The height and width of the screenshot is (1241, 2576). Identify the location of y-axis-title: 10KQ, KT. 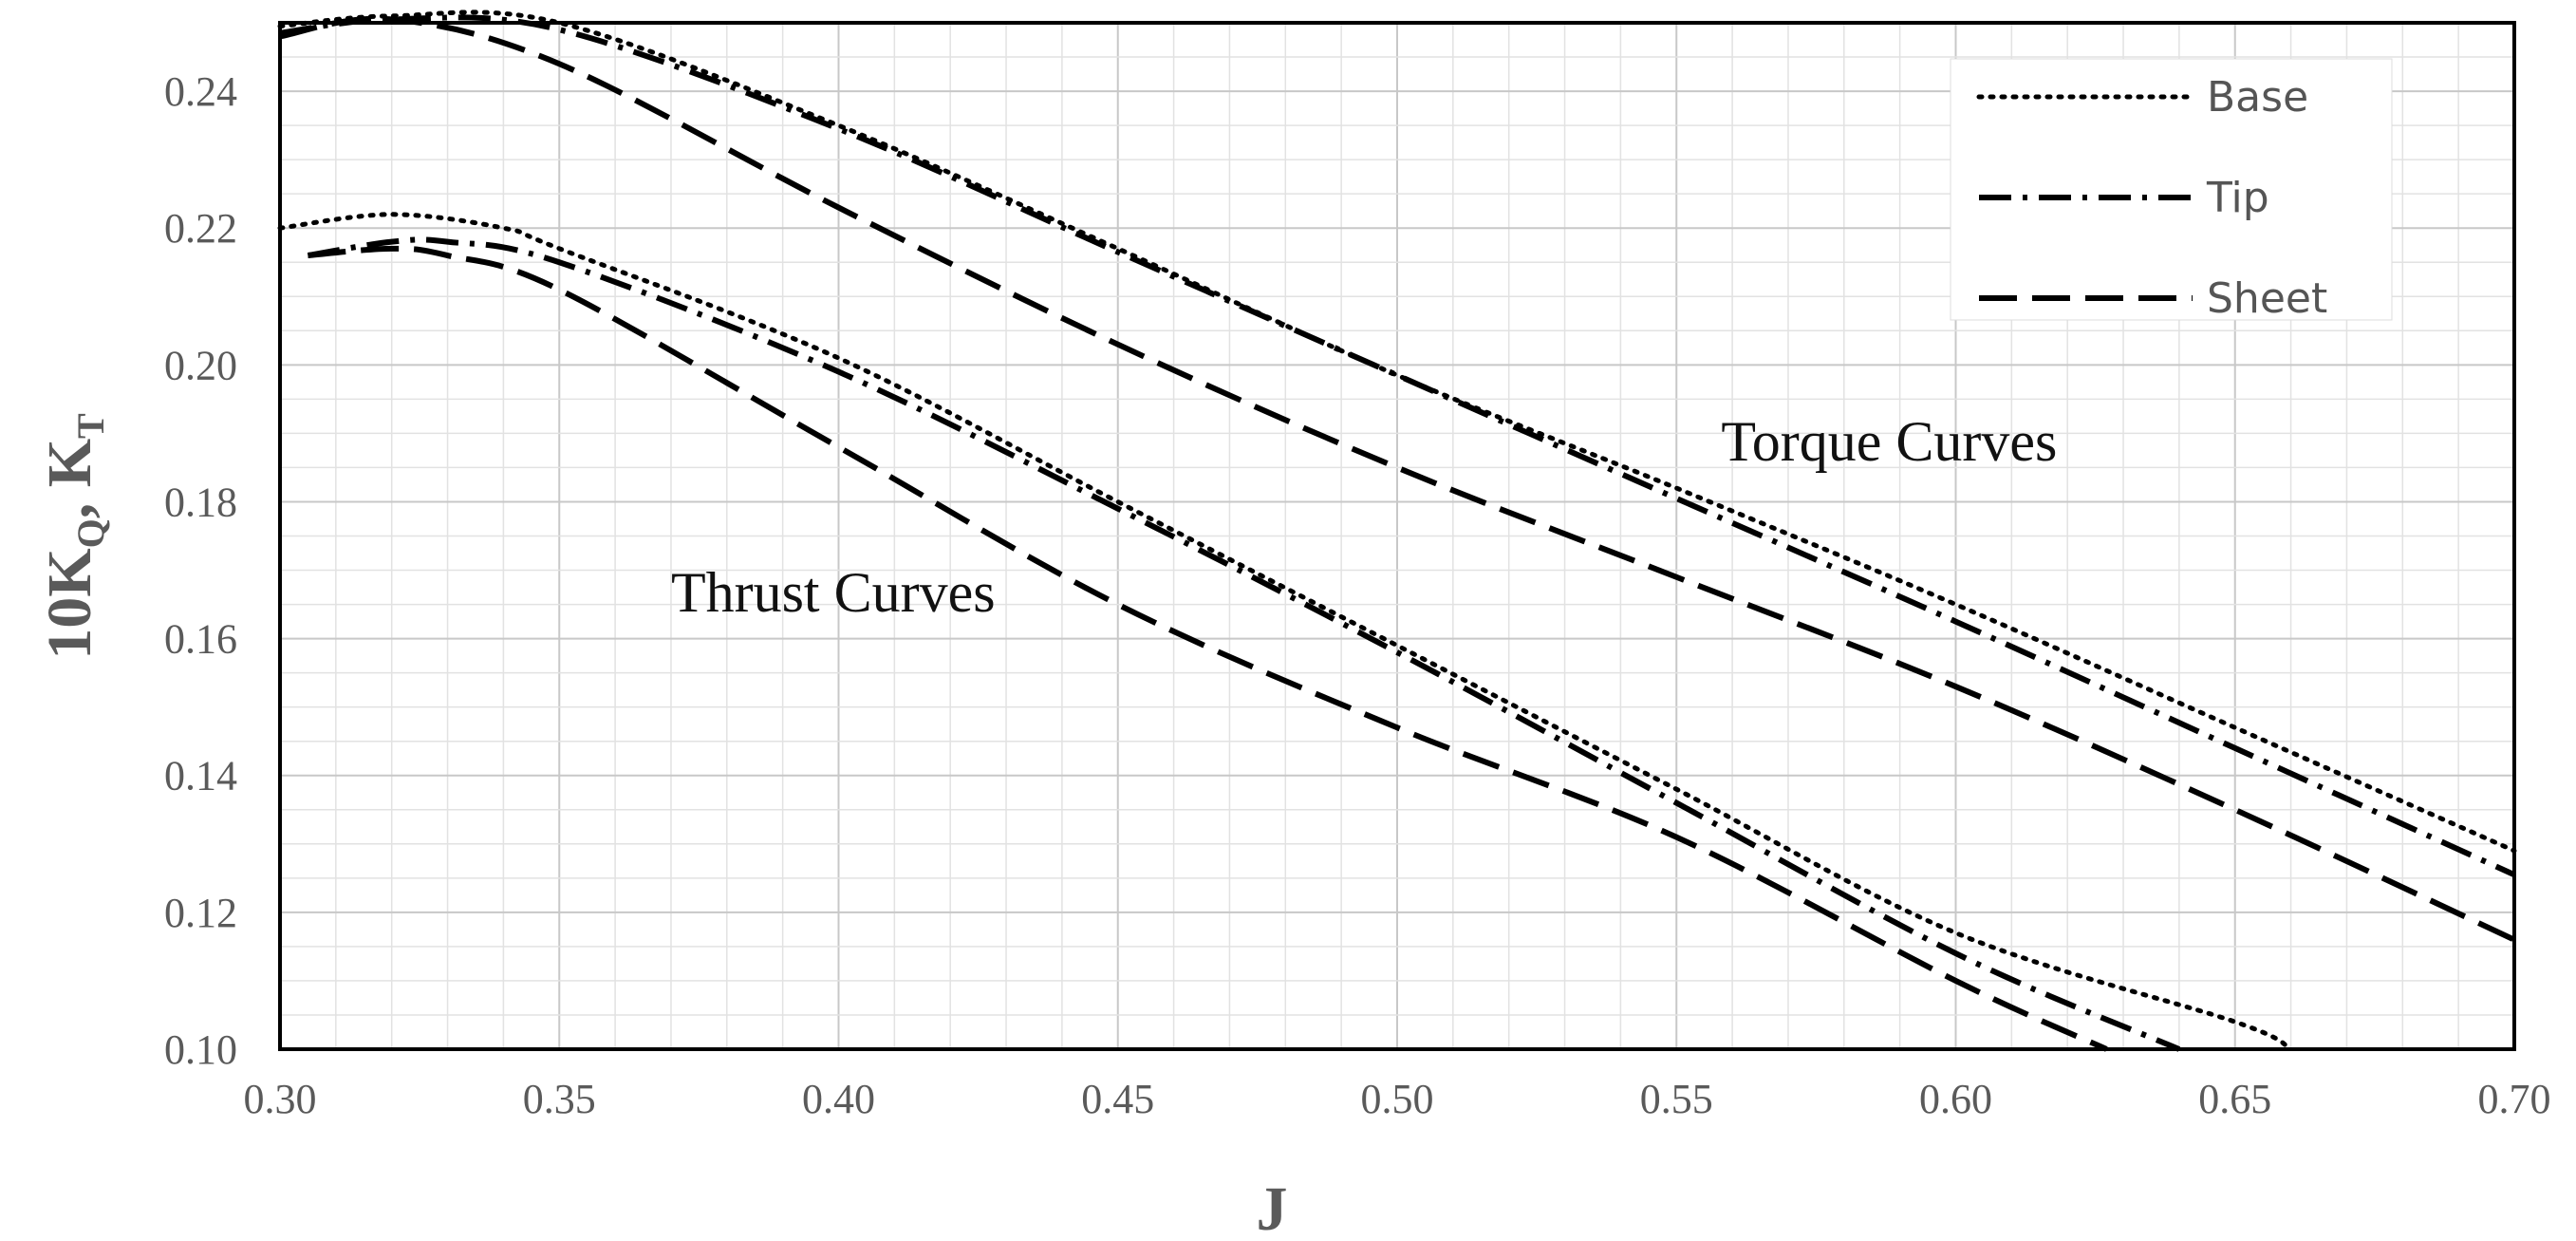
(73, 536).